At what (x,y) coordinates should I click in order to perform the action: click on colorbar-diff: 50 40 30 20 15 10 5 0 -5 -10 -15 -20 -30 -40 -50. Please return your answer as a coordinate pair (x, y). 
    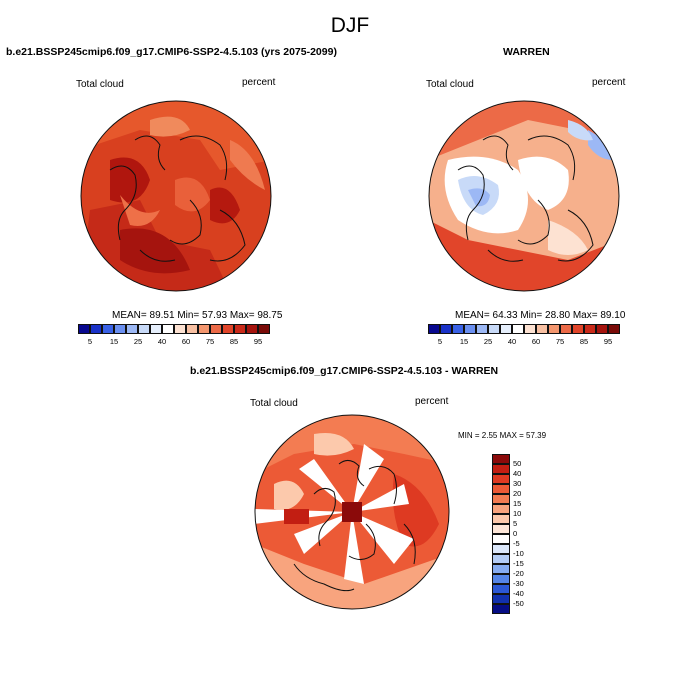
    Looking at the image, I should click on (508, 534).